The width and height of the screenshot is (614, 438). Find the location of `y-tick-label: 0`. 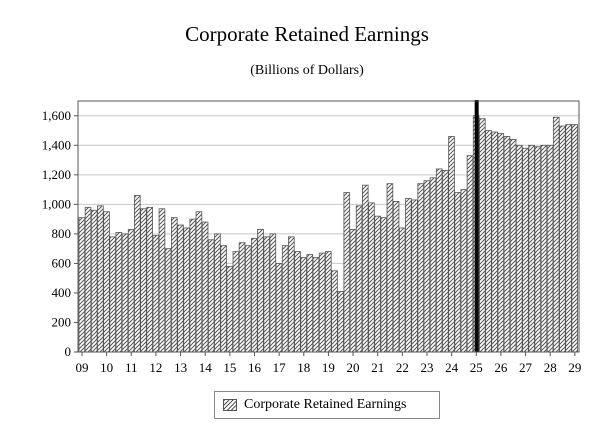

y-tick-label: 0 is located at coordinates (68, 351).